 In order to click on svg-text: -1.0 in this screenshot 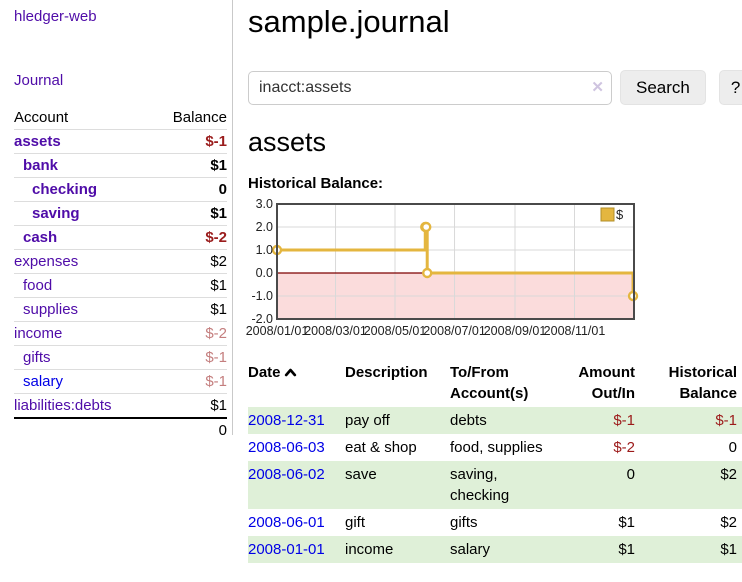, I will do `click(262, 296)`.